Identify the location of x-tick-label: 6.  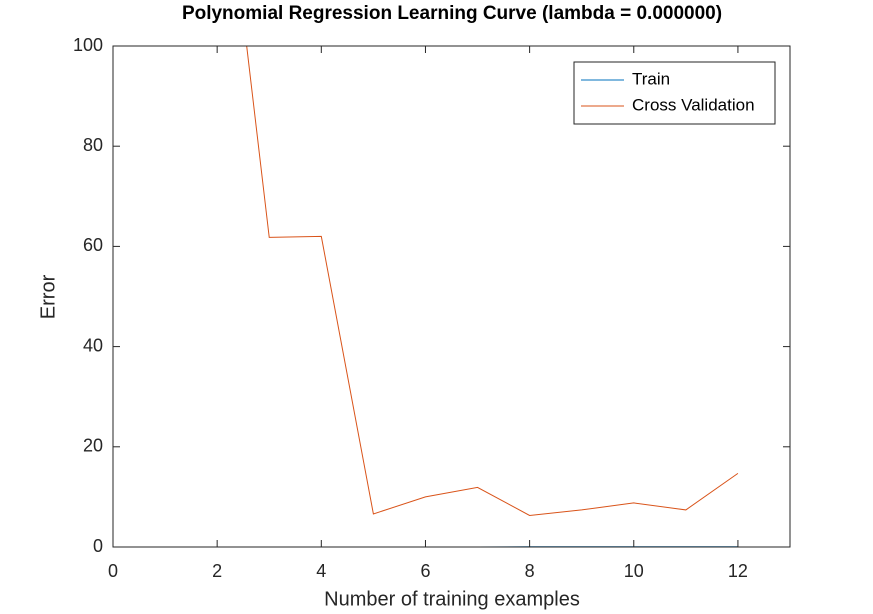
(425, 571).